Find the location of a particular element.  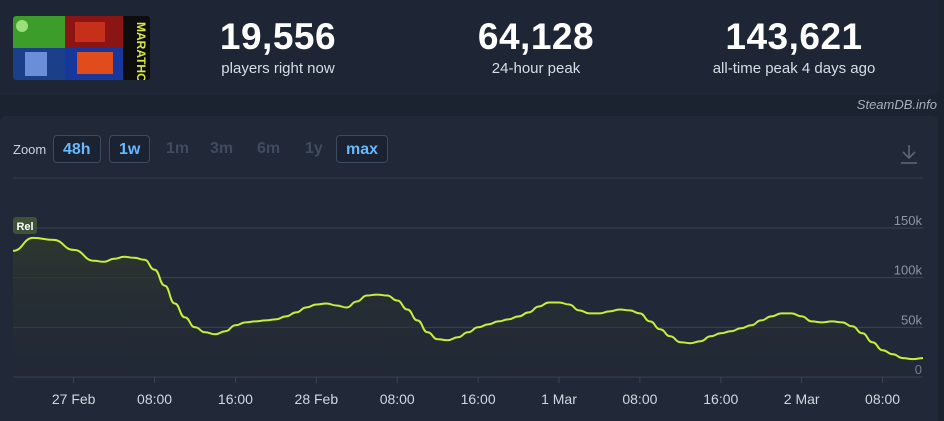

y-tick-label: 150k is located at coordinates (908, 220).